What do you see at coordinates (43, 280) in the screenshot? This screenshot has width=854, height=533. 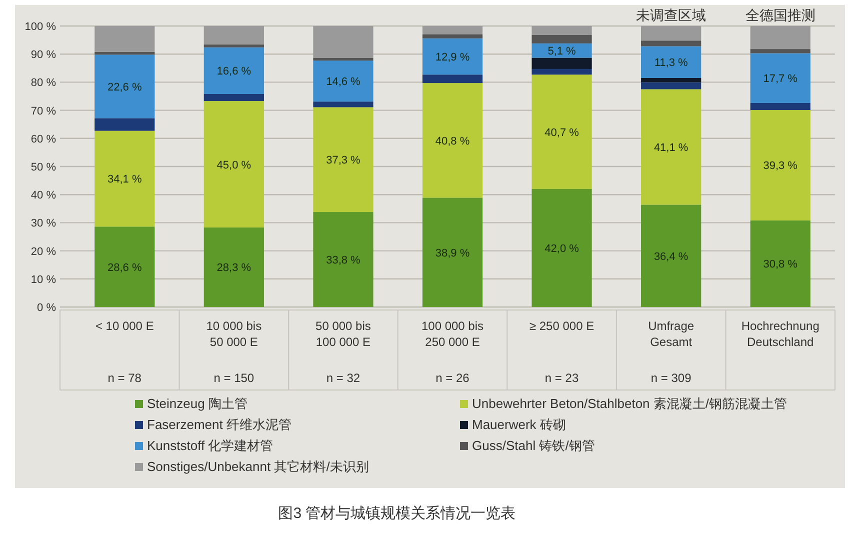 I see `y-tick-label: 10 %` at bounding box center [43, 280].